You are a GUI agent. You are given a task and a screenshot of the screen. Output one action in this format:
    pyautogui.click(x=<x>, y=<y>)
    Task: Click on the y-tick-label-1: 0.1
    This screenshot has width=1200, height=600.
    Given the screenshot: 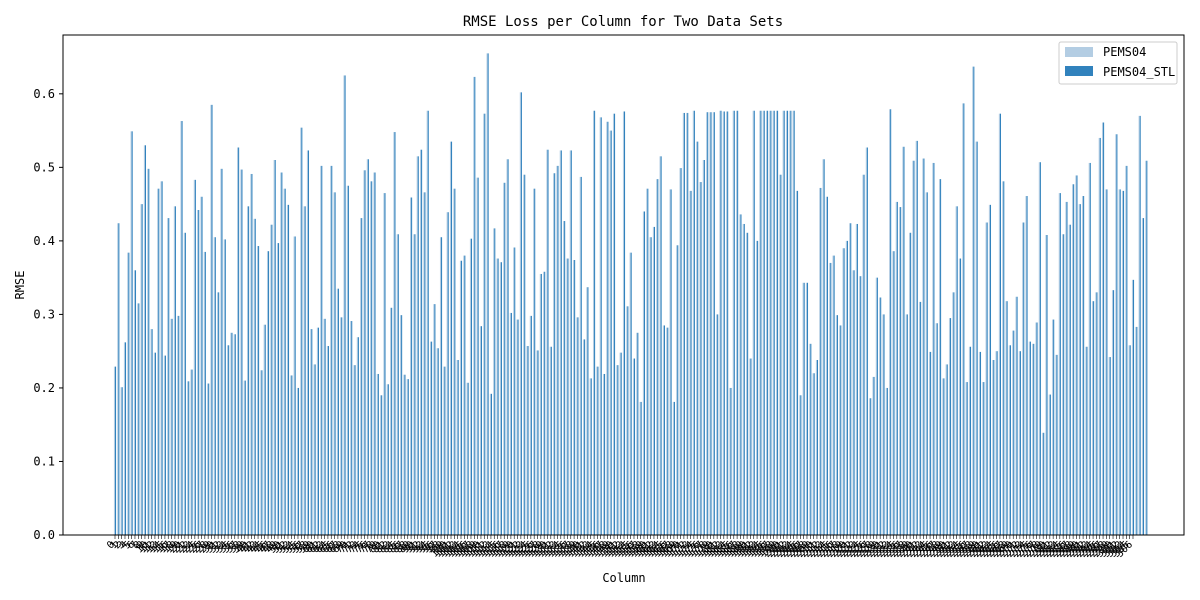 What is the action you would take?
    pyautogui.click(x=44, y=461)
    